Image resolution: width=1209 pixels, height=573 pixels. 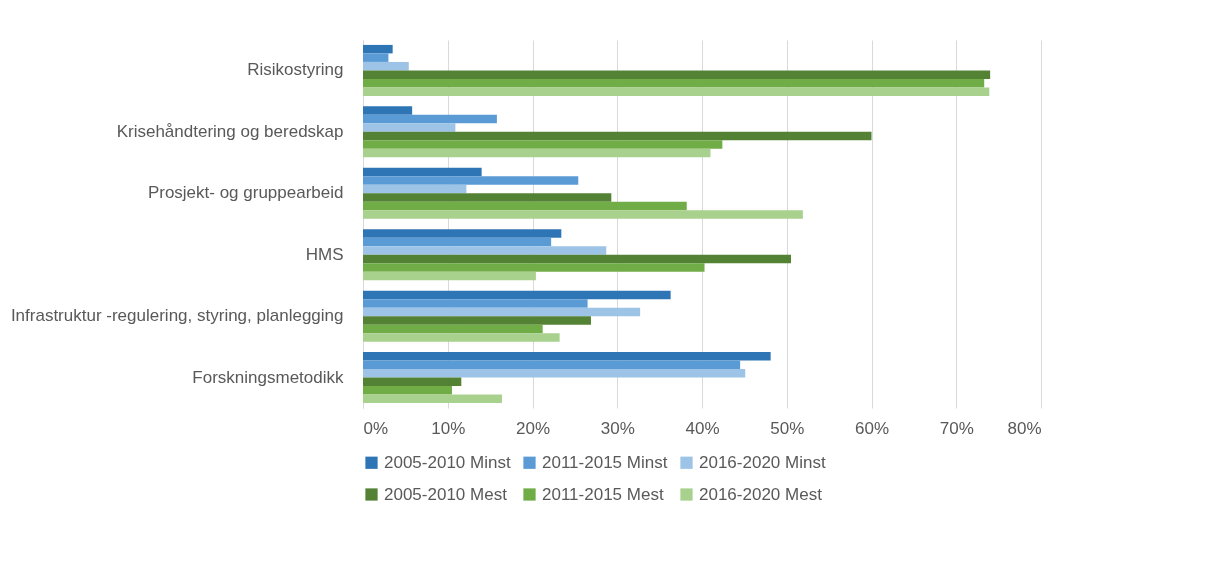 I want to click on x-tick-label: 70%, so click(x=956, y=428).